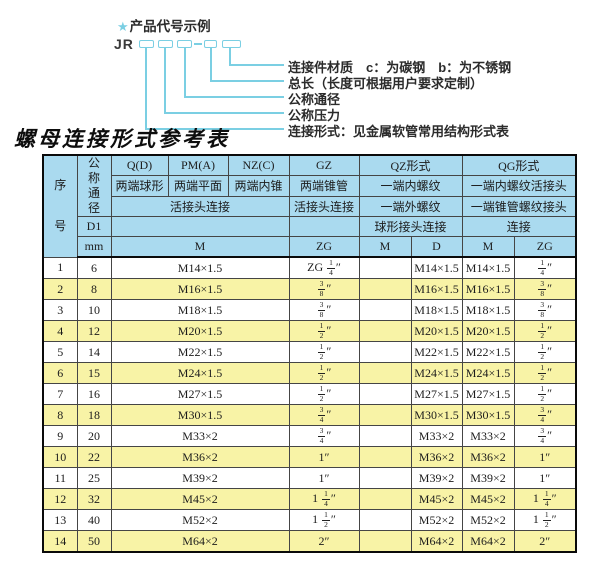 The height and width of the screenshot is (567, 600). I want to click on header-qz-row4: 球形接头连接, so click(410, 226).